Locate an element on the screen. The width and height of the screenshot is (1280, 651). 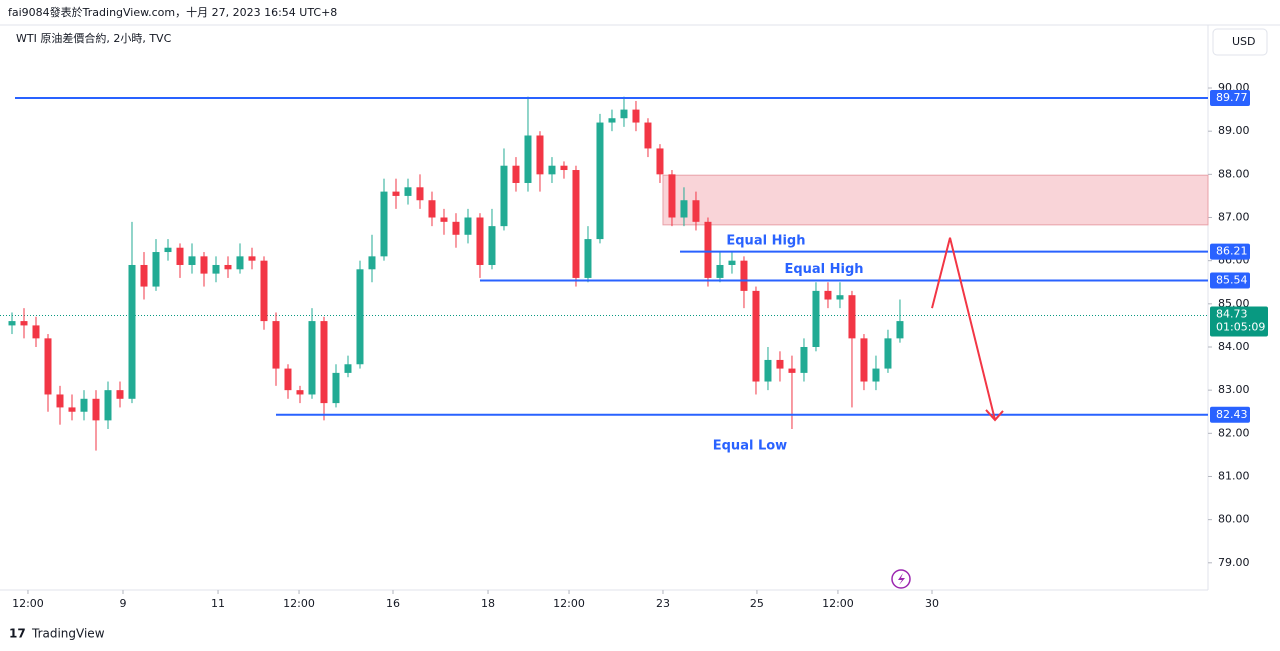
last-price-box is located at coordinates (1239, 321).